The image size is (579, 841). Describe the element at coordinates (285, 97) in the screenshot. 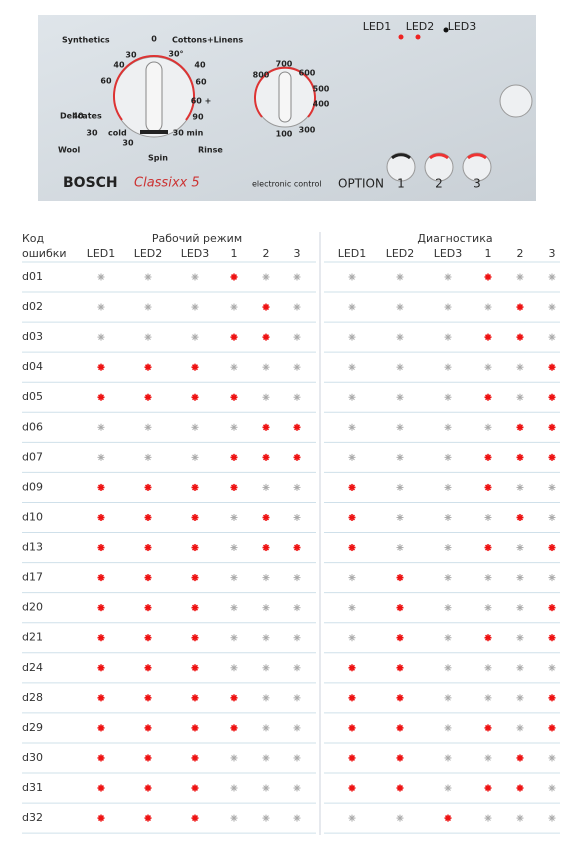

I see `spin-knob` at that location.